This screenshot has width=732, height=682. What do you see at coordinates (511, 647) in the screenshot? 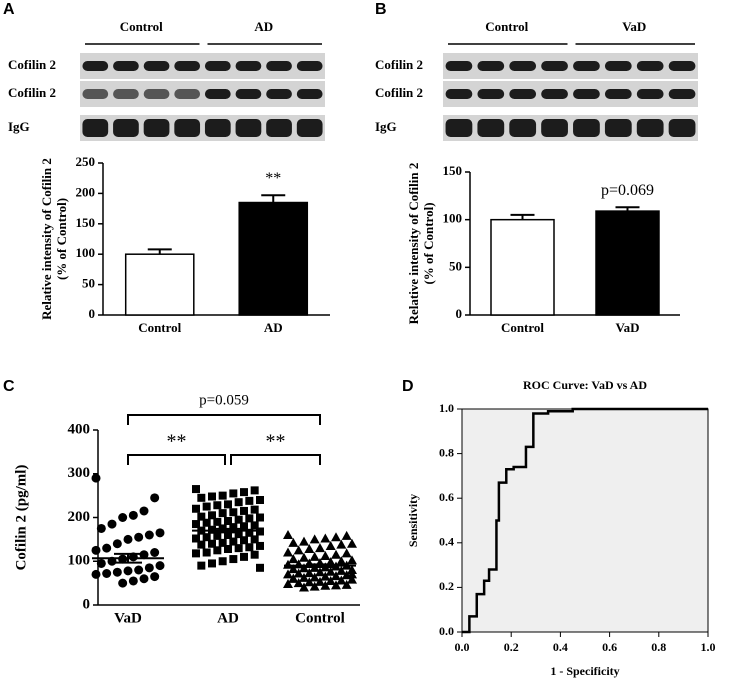
I see `x-tick-label: 0.2` at bounding box center [511, 647].